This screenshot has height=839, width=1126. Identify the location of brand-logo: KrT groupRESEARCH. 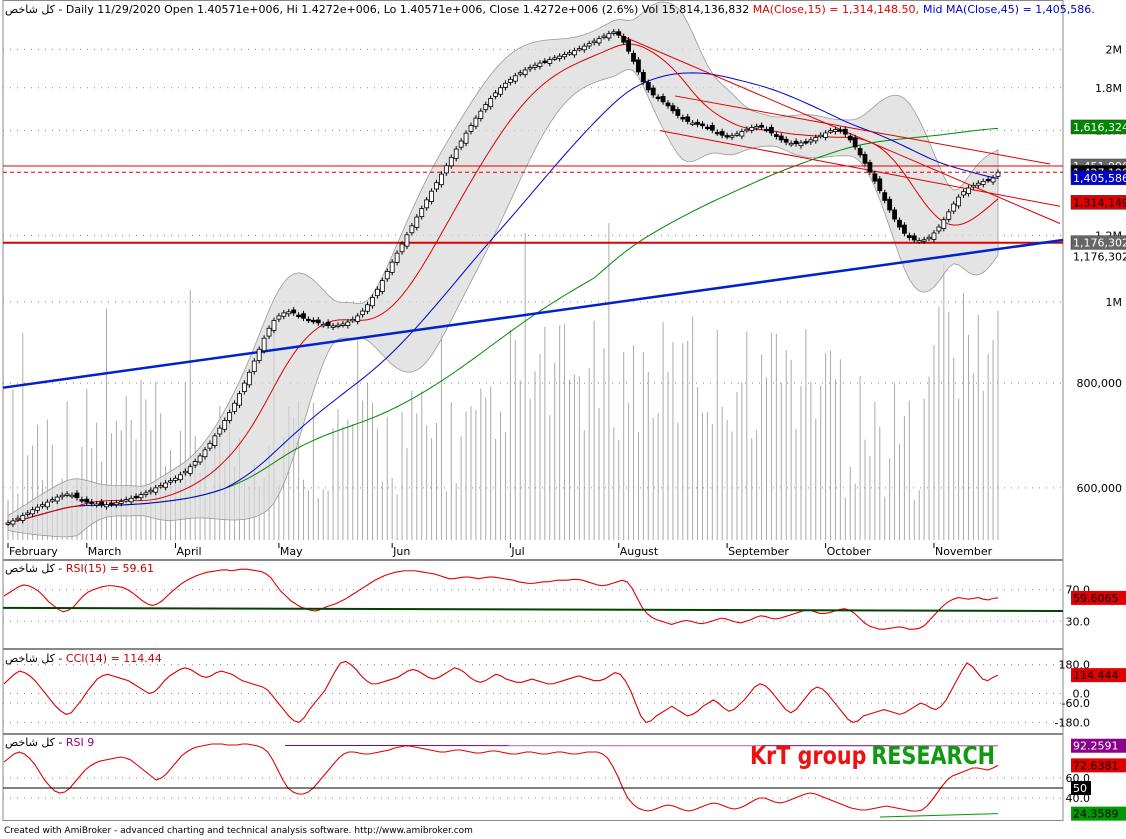
(872, 755).